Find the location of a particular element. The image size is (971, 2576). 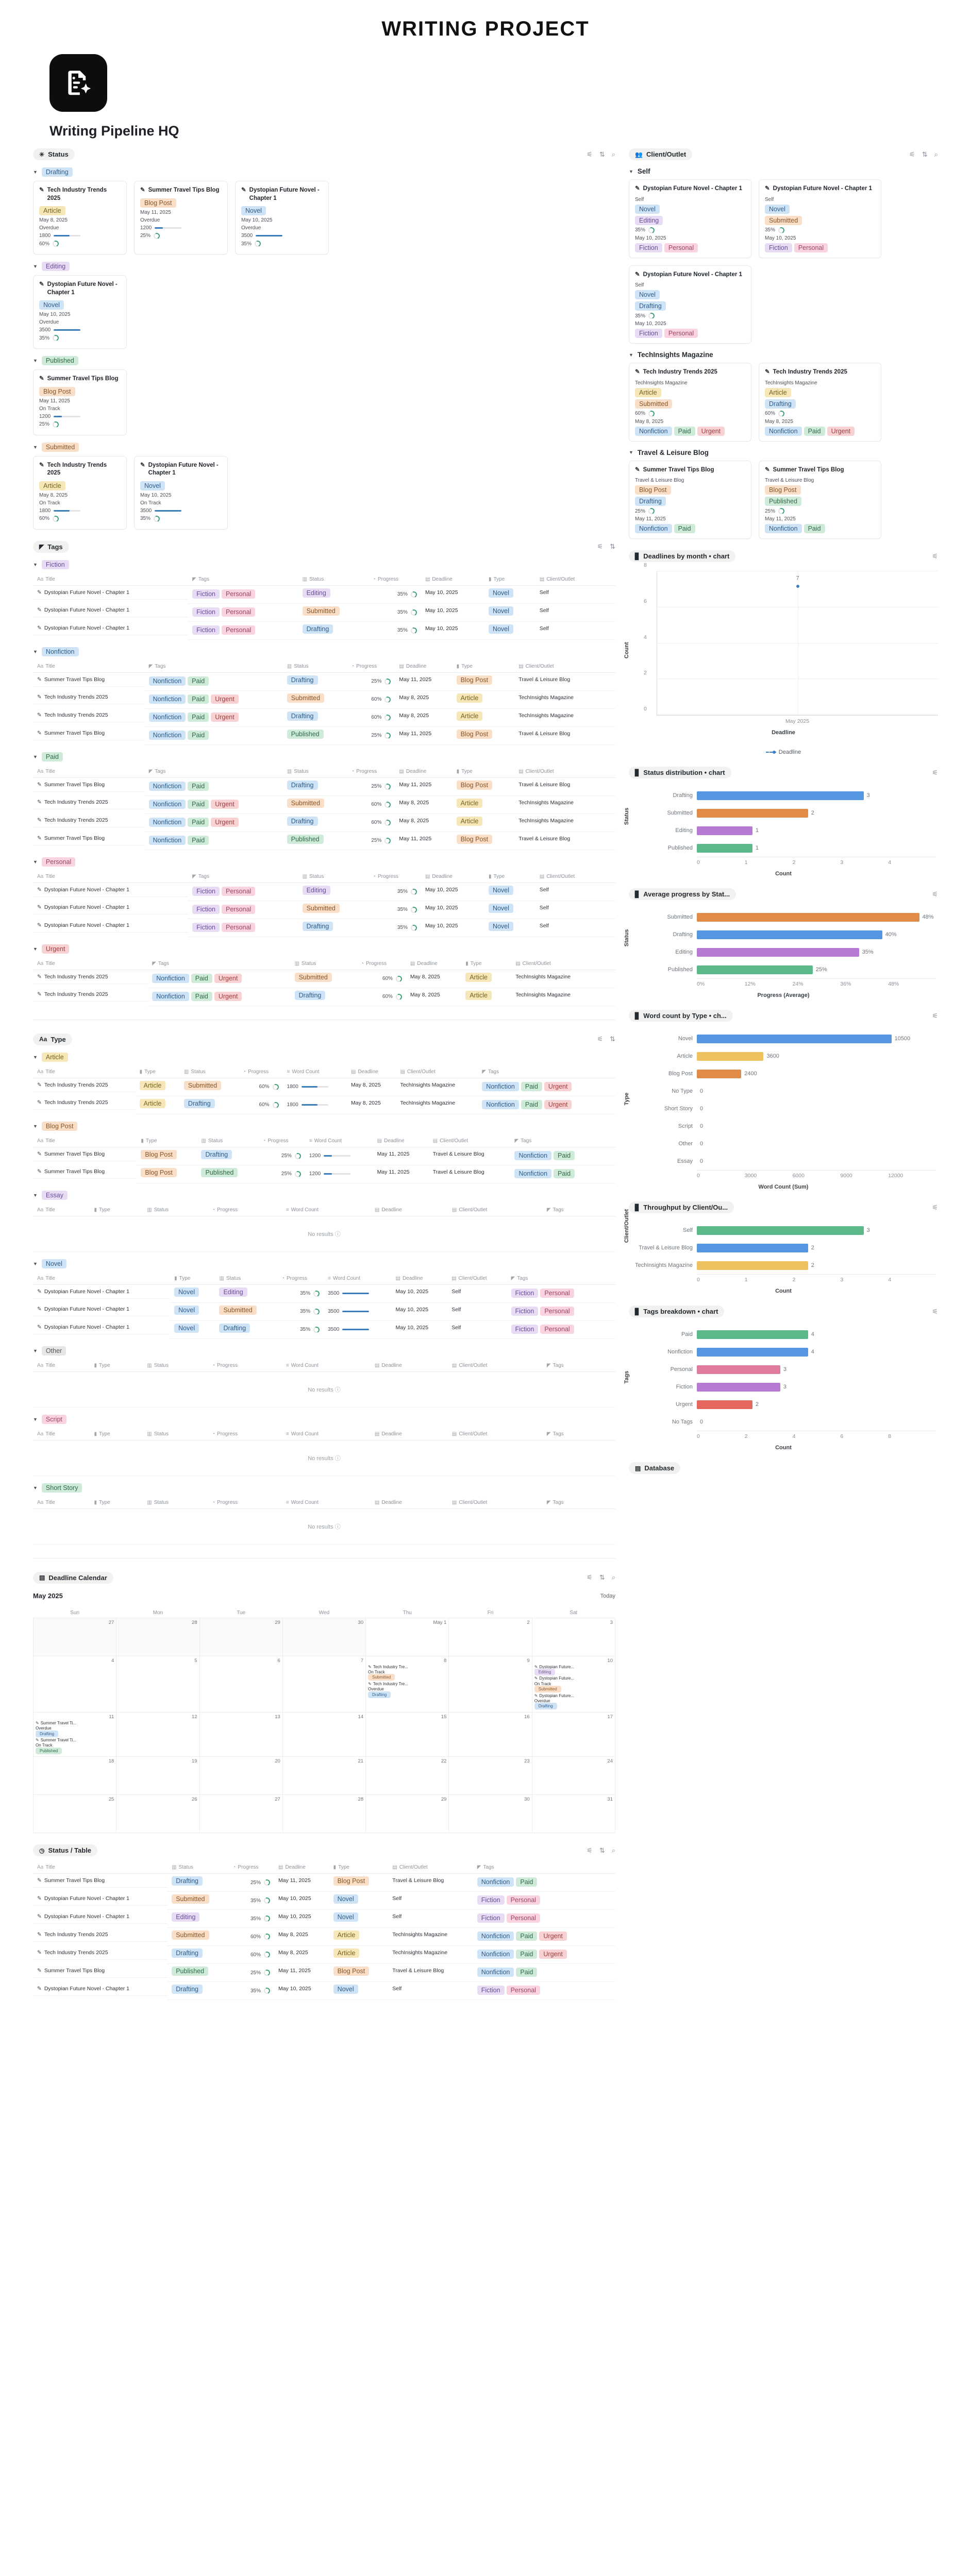

calendar-day-cell: 2 is located at coordinates (490, 1636).